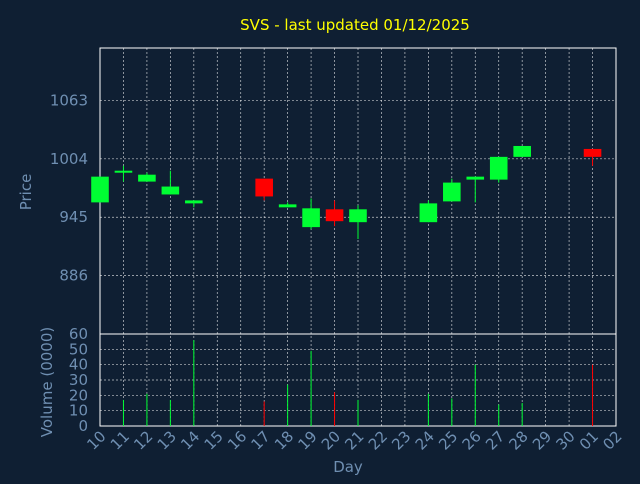 This screenshot has width=640, height=484. Describe the element at coordinates (120, 440) in the screenshot. I see `x-tick-label: 11` at that location.